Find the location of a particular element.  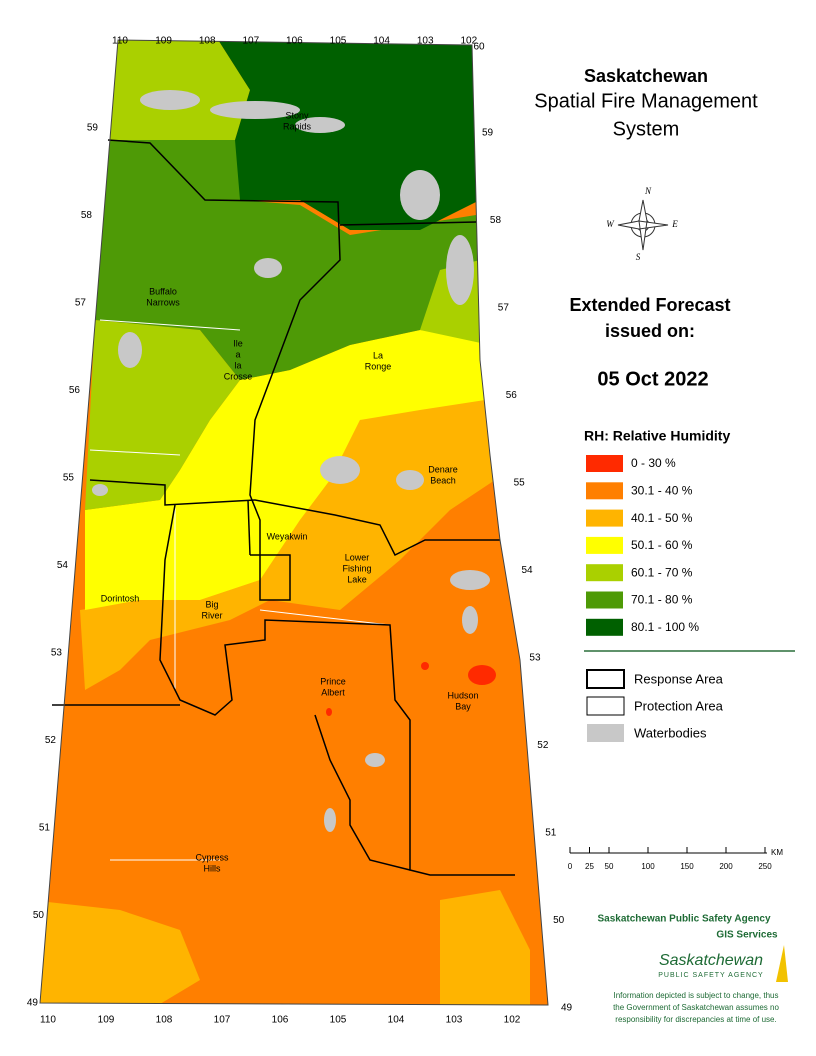

legend-label: 70.1 - 80 % is located at coordinates (662, 600).